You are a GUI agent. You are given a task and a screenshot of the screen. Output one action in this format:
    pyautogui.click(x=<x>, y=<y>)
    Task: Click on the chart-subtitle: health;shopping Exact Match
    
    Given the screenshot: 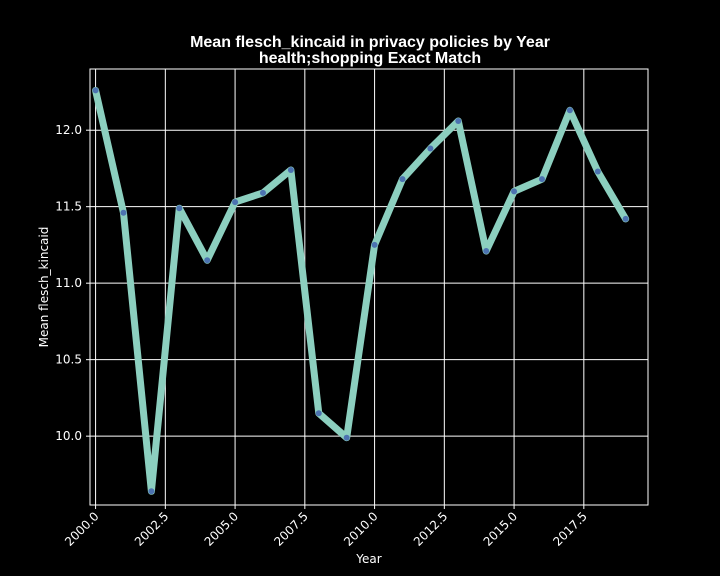 What is the action you would take?
    pyautogui.click(x=370, y=58)
    